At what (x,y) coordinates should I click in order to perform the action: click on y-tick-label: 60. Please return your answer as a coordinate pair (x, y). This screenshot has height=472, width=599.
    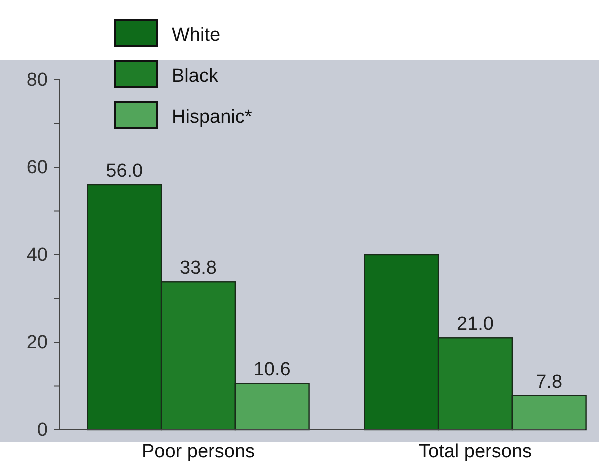
    Looking at the image, I should click on (37, 168).